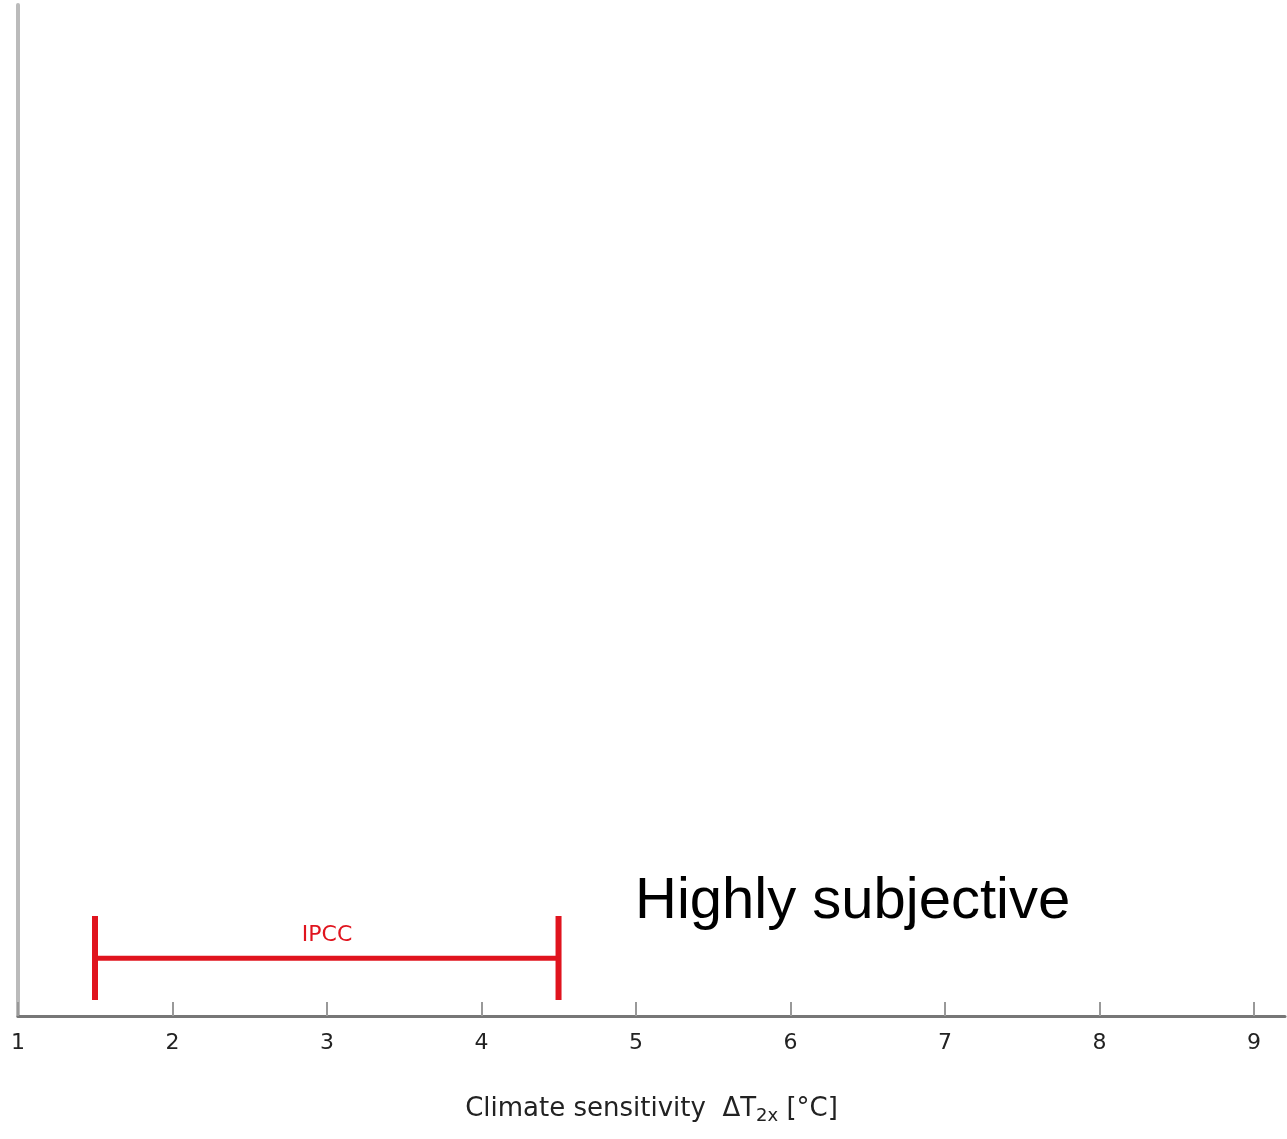  I want to click on x-tick-label: 3, so click(327, 1041).